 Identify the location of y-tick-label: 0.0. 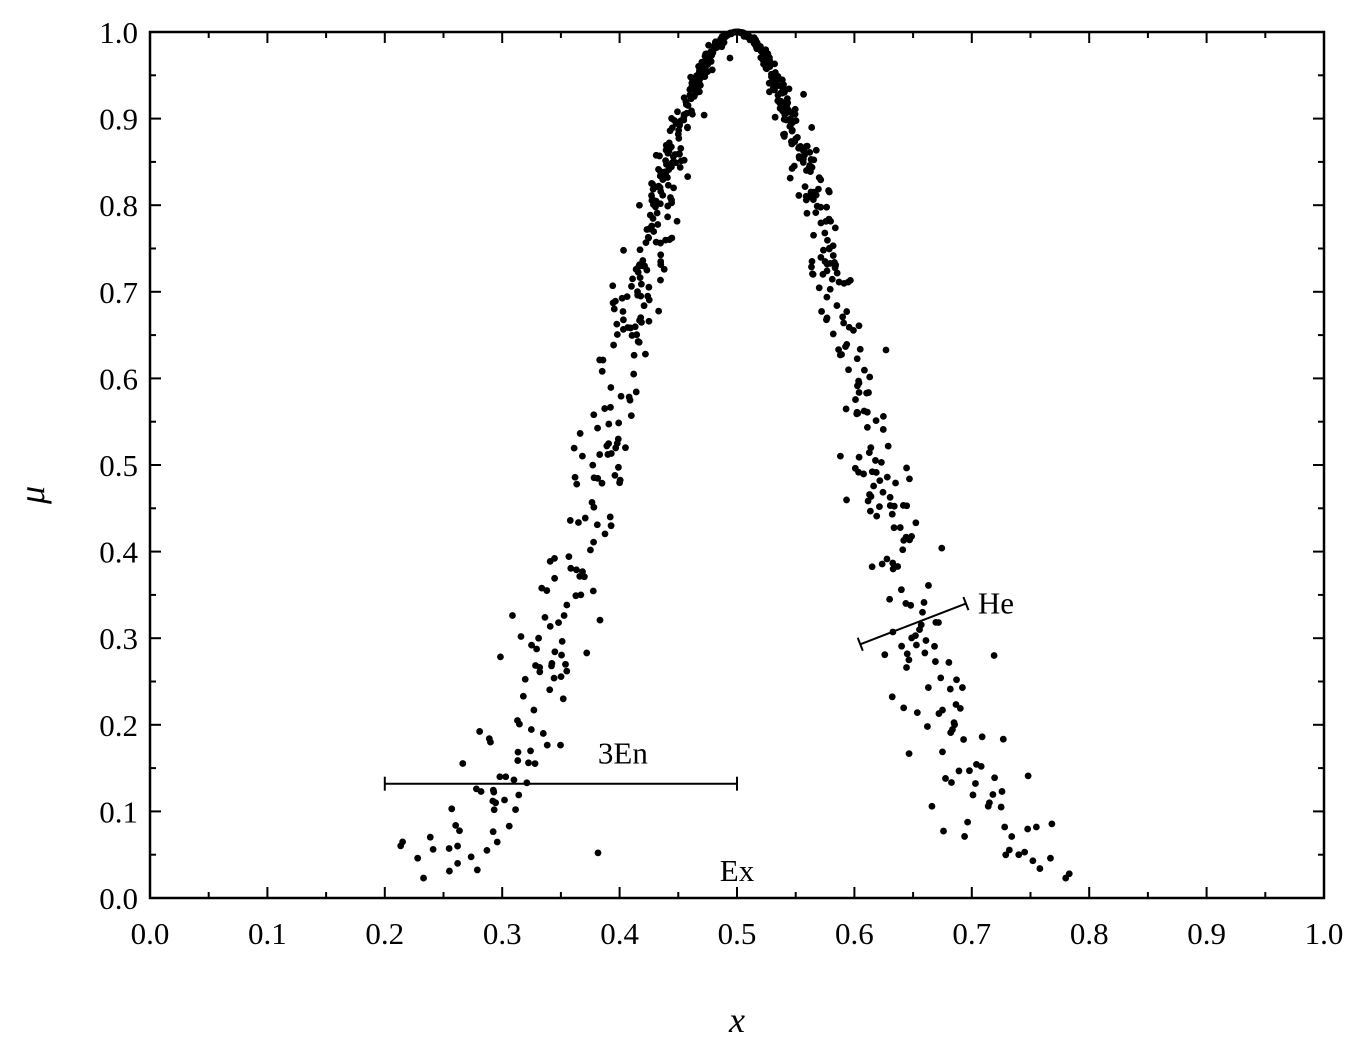
(118, 898).